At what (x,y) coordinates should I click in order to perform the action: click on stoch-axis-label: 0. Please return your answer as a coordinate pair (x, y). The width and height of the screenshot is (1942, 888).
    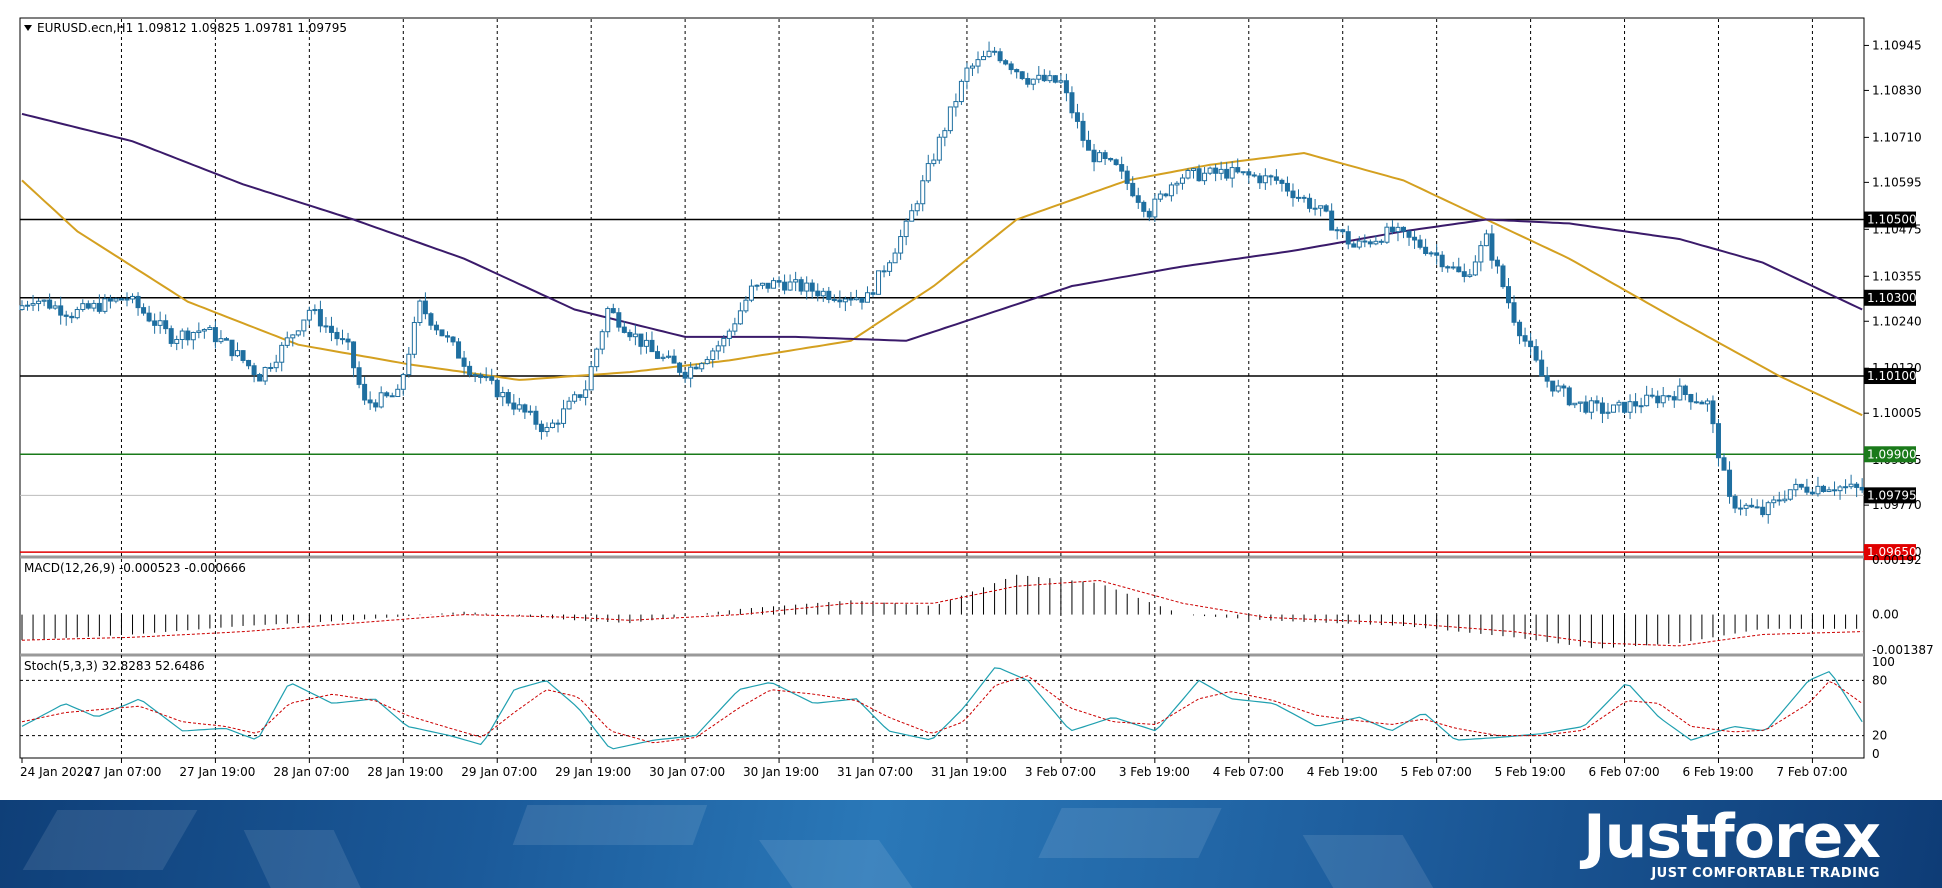
    Looking at the image, I should click on (1876, 754).